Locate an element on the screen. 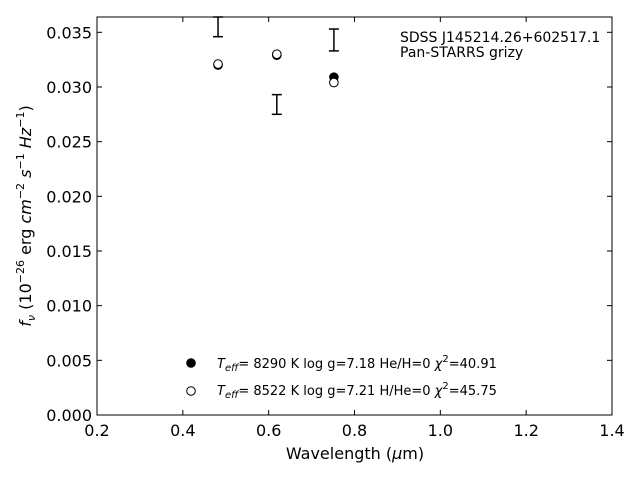  y-tick-label: 0.020 is located at coordinates (69, 196).